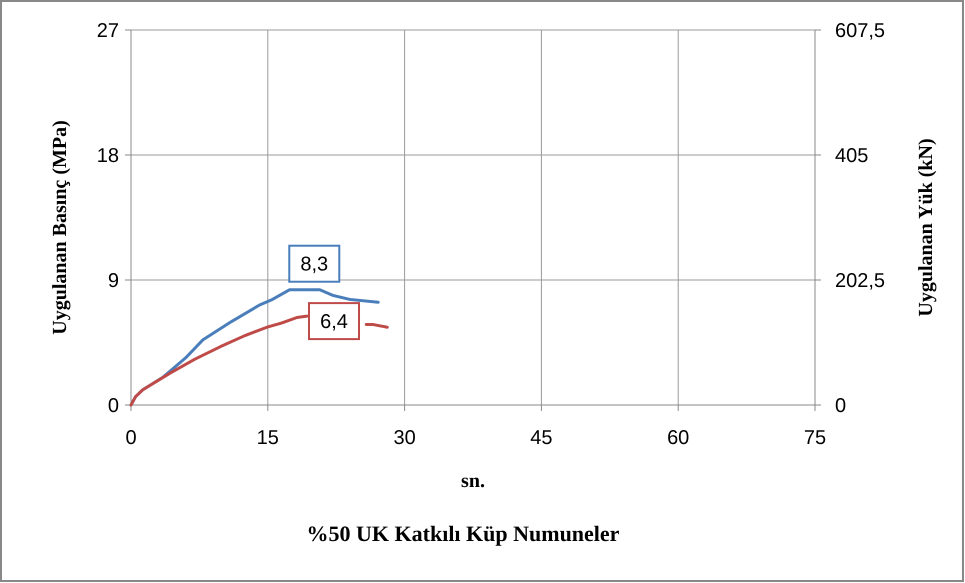 The width and height of the screenshot is (965, 583). Describe the element at coordinates (107, 156) in the screenshot. I see `y-tick-label: 18` at that location.